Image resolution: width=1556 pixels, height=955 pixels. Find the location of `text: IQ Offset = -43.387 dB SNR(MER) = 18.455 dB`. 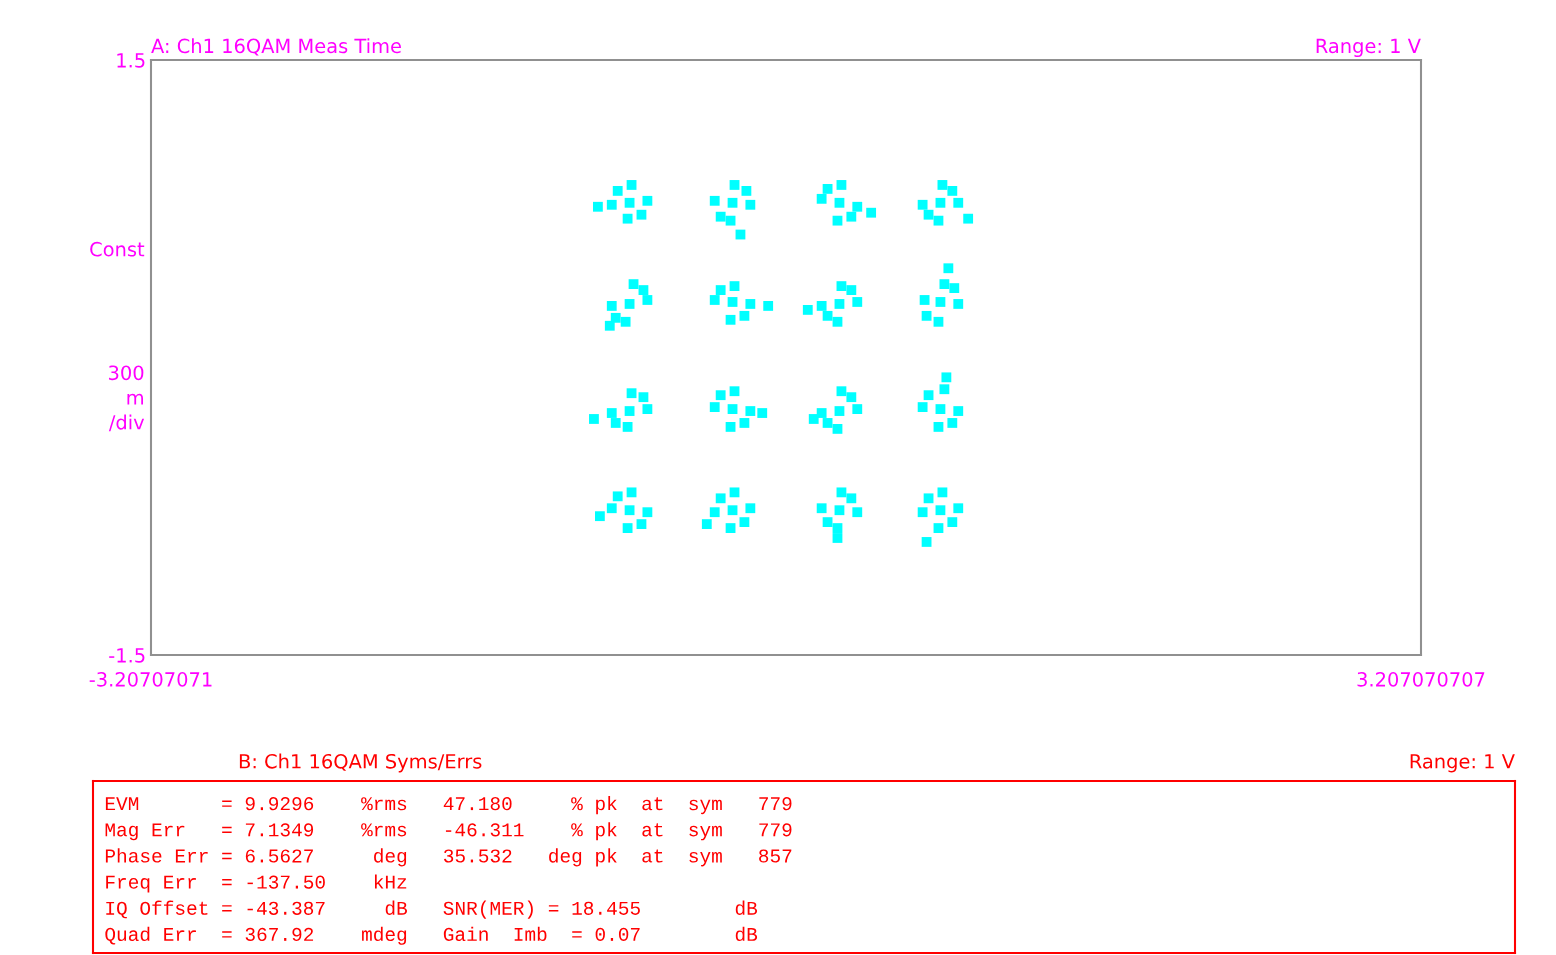

text: IQ Offset = -43.387 dB SNR(MER) = 18.455 dB is located at coordinates (432, 909).